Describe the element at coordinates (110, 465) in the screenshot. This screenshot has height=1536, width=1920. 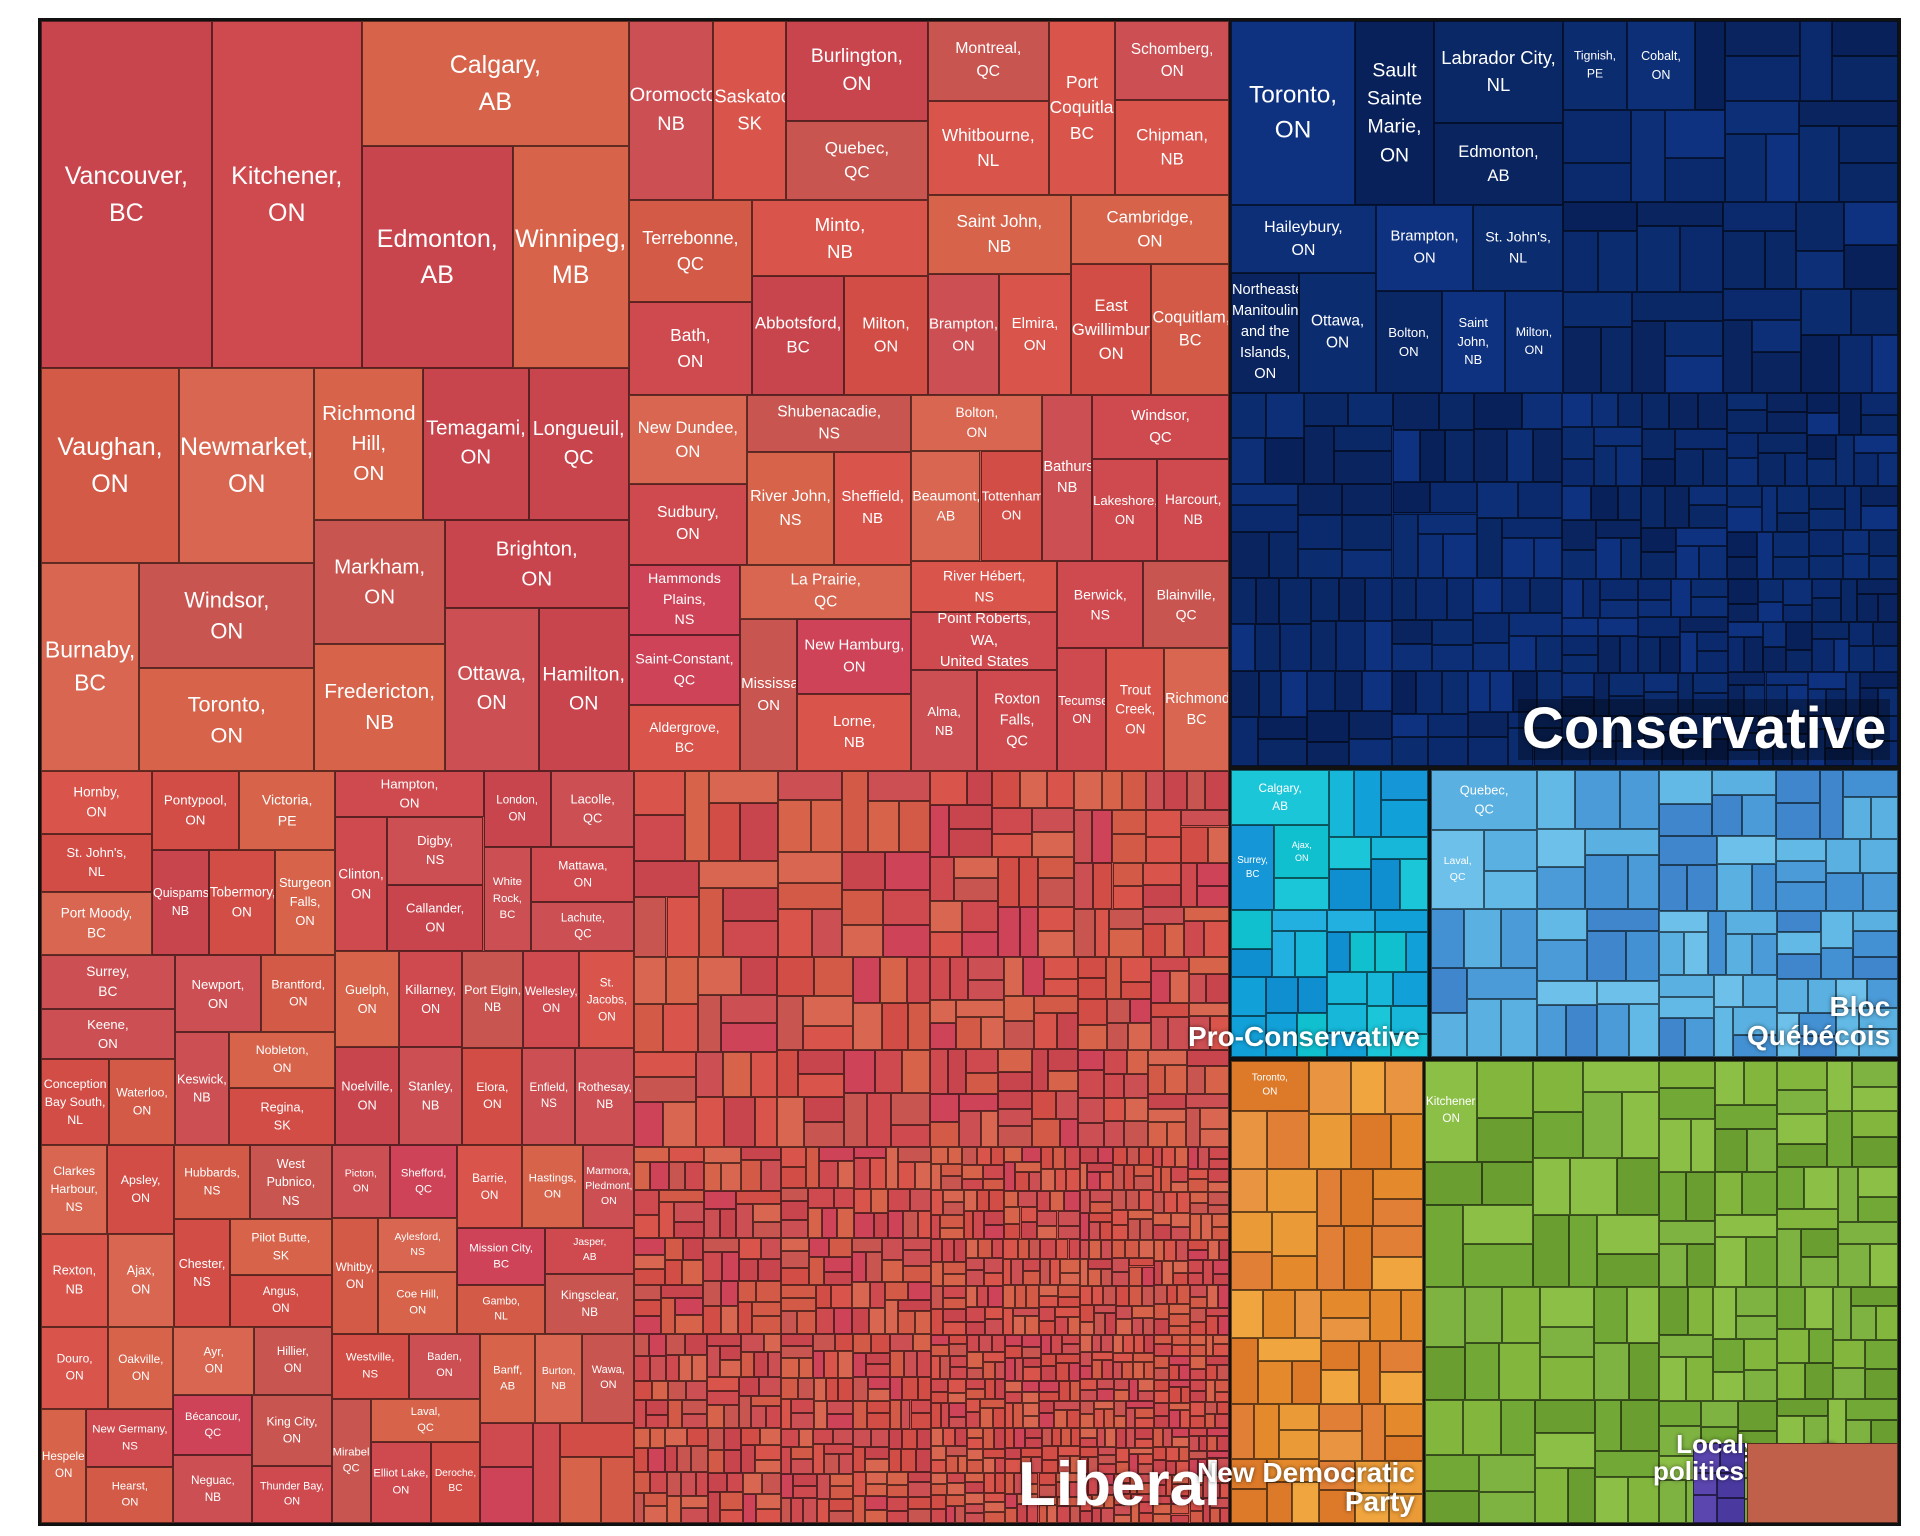
I see `treemap-cell-vaughan-on: Vaughan, ON` at that location.